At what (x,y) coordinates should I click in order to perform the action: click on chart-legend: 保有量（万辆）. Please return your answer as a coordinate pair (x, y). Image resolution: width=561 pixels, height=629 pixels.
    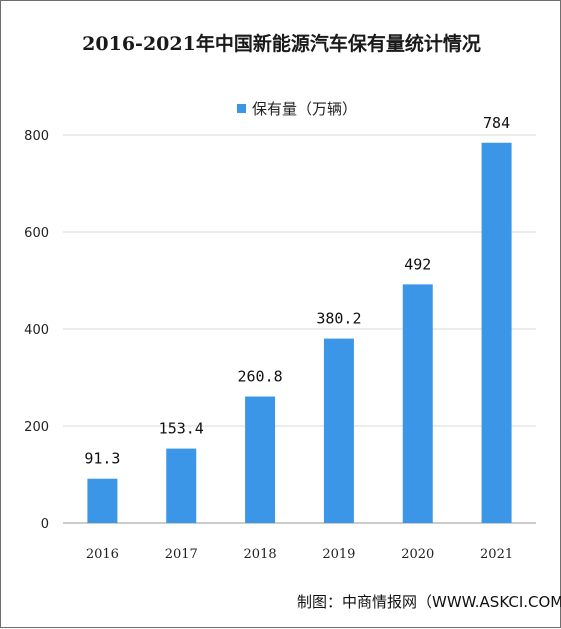
    Looking at the image, I should click on (297, 108).